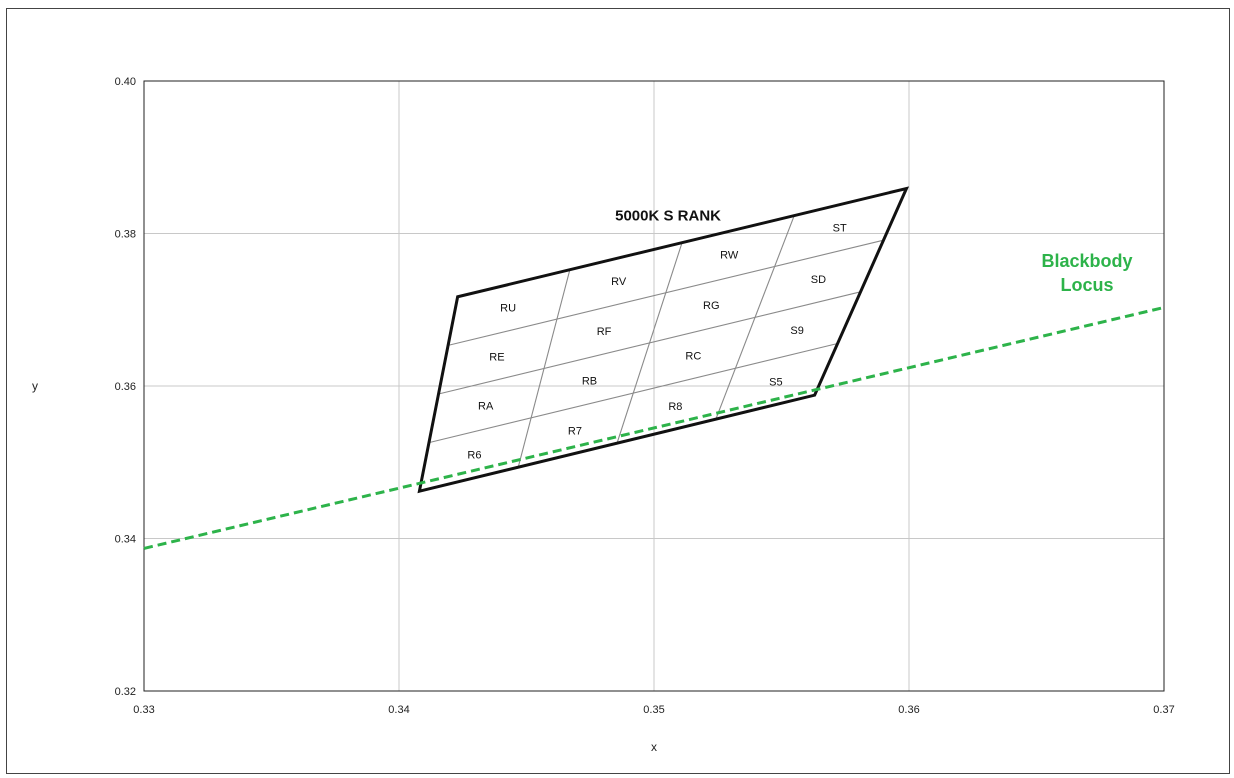  Describe the element at coordinates (1086, 273) in the screenshot. I see `blackbody-locus-label: Blackbody Locus` at that location.